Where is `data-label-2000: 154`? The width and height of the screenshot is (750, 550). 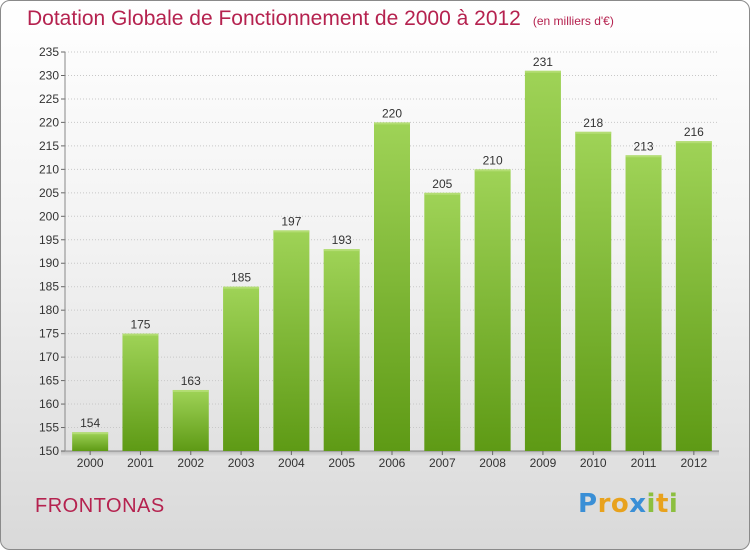 data-label-2000: 154 is located at coordinates (90, 423).